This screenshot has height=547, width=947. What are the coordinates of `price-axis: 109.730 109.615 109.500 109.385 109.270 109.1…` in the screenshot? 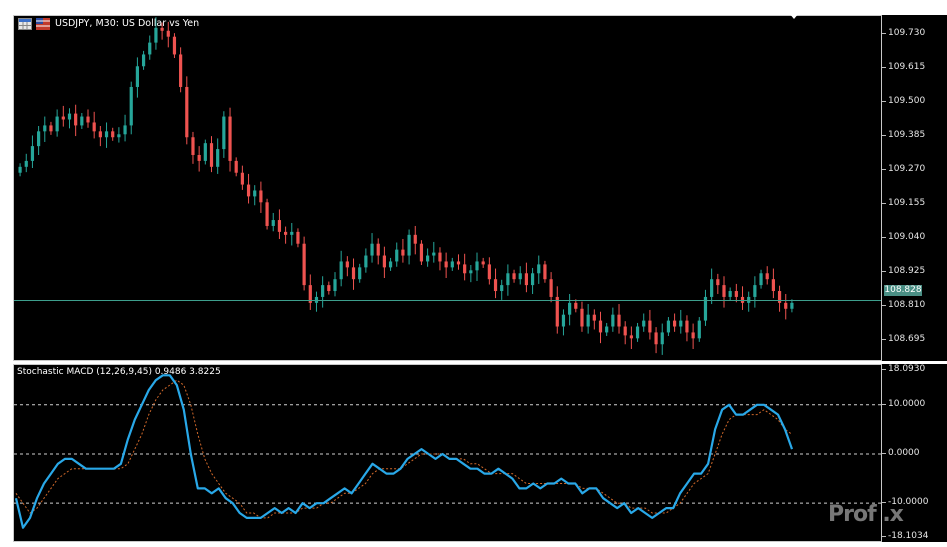 It's located at (914, 188).